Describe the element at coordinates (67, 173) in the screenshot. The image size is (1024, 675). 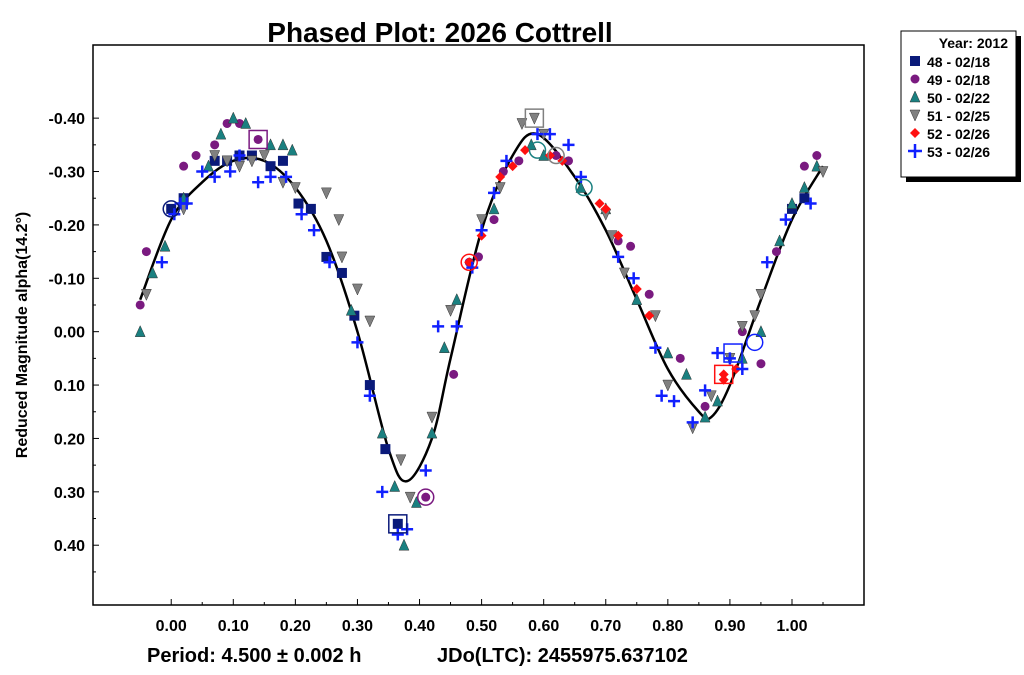
I see `y-tick-label: -0.30` at that location.